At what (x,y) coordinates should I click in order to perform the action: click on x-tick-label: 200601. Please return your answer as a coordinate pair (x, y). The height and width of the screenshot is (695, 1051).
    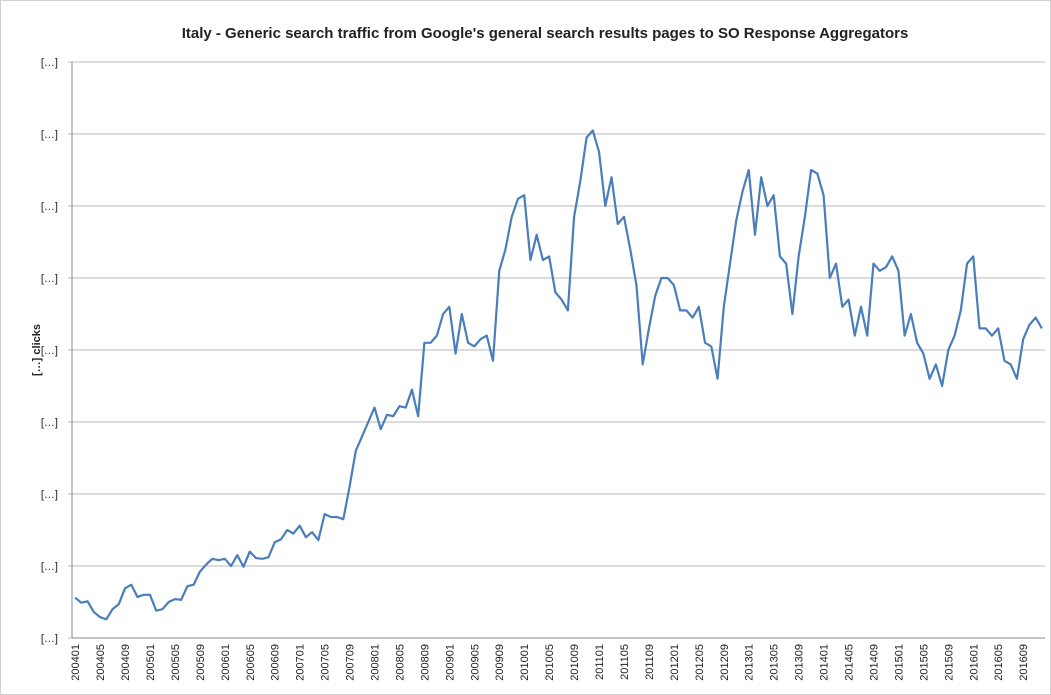
    Looking at the image, I should click on (226, 662).